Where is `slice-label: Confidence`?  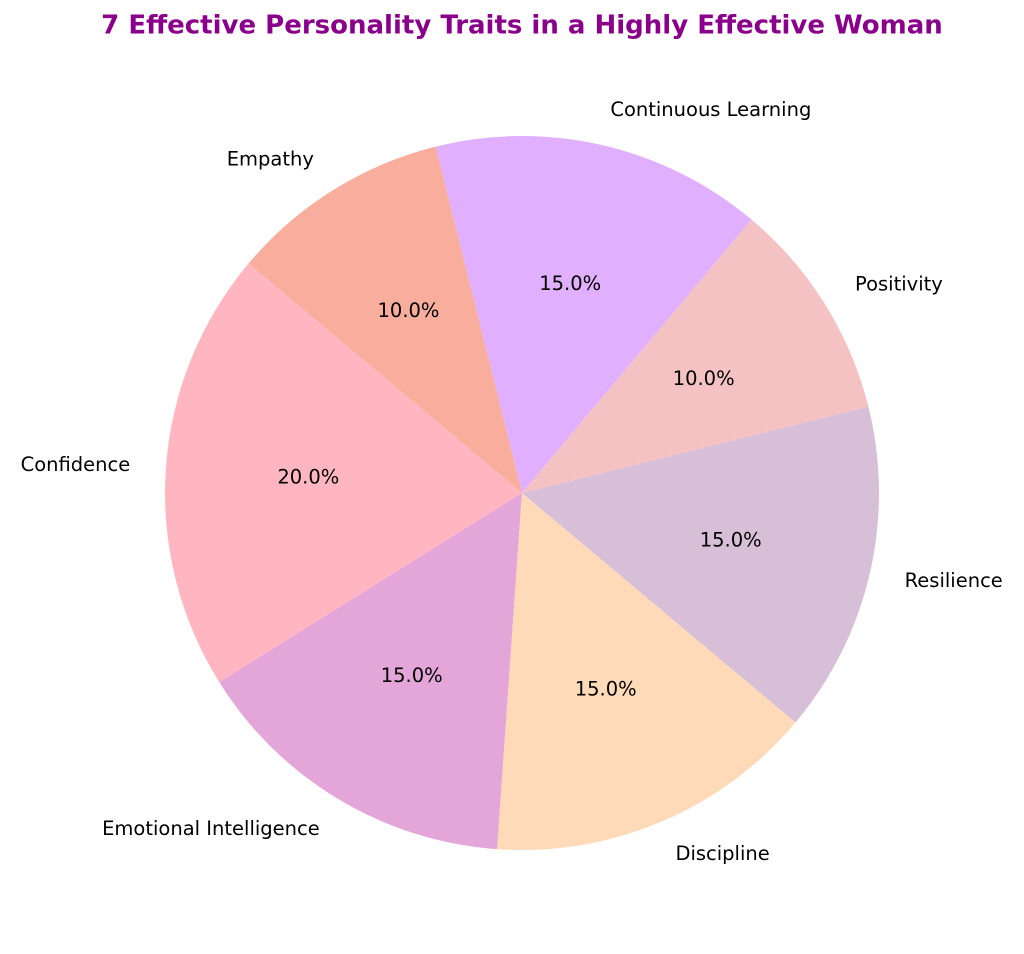
slice-label: Confidence is located at coordinates (76, 464).